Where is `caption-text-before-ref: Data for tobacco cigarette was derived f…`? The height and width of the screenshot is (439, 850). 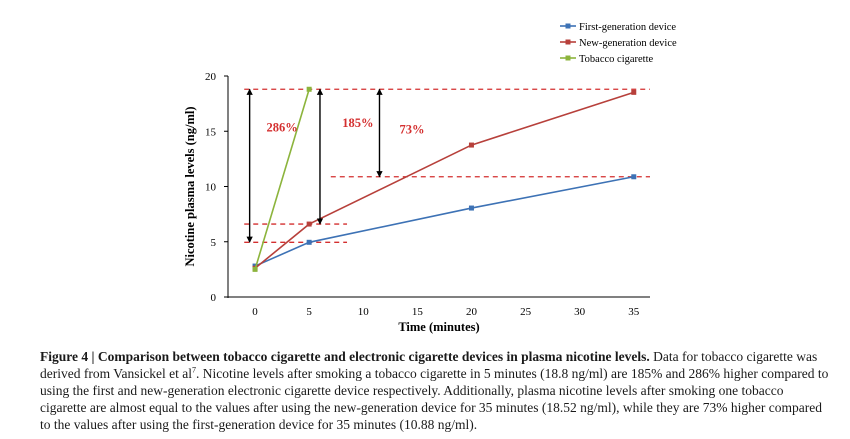 caption-text-before-ref: Data for tobacco cigarette was derived f… is located at coordinates (429, 365).